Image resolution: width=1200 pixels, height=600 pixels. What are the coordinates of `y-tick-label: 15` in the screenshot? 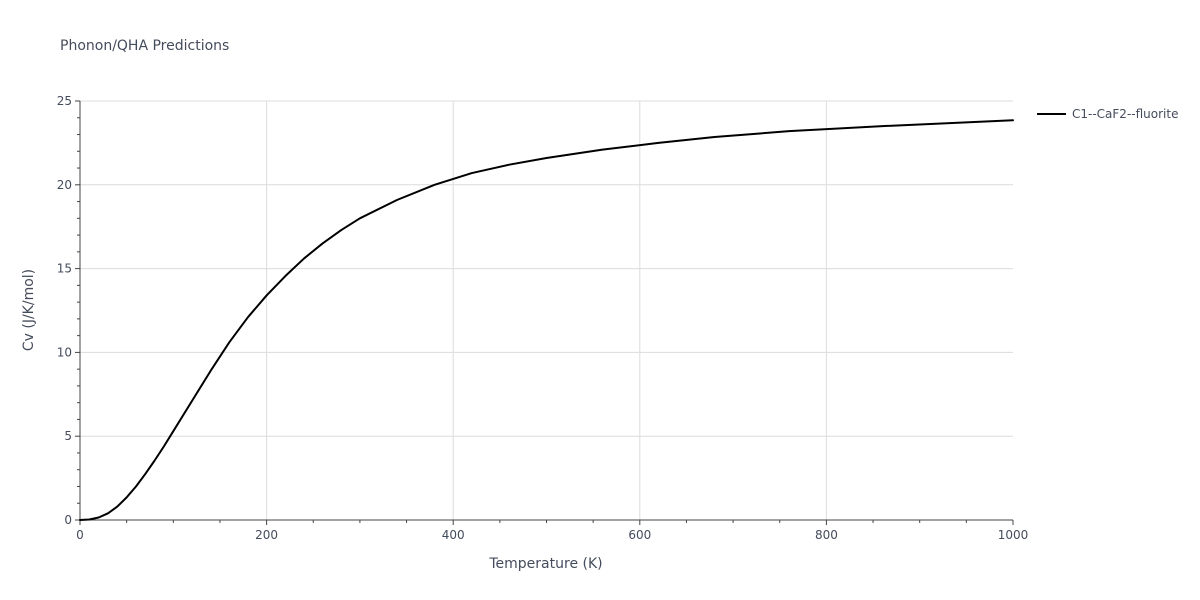 It's located at (64, 269).